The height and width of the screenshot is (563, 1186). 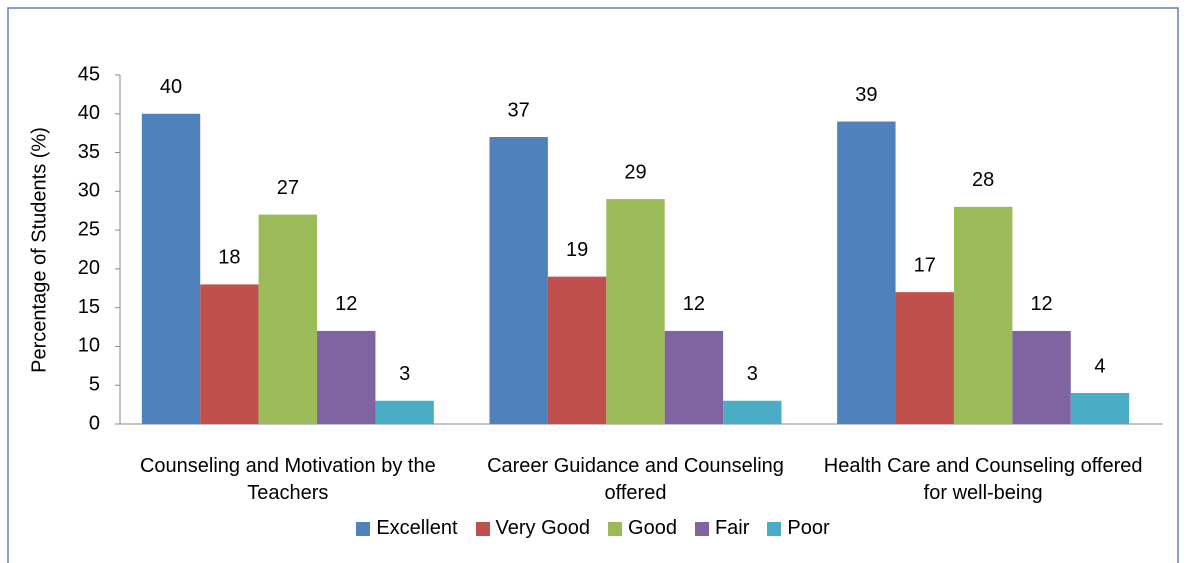 I want to click on y-tick-label: 20, so click(x=89, y=268).